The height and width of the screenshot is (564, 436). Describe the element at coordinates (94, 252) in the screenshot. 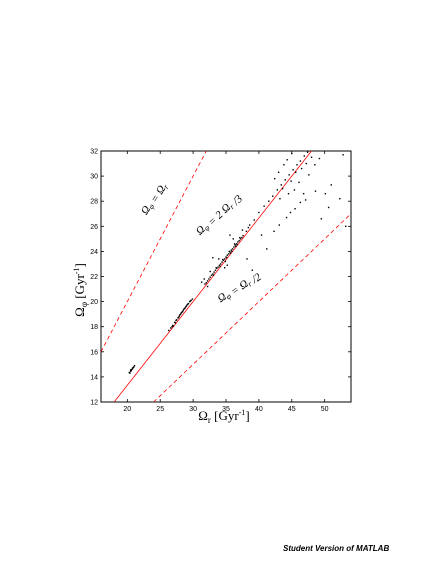

I see `y-tick-label: 24` at that location.